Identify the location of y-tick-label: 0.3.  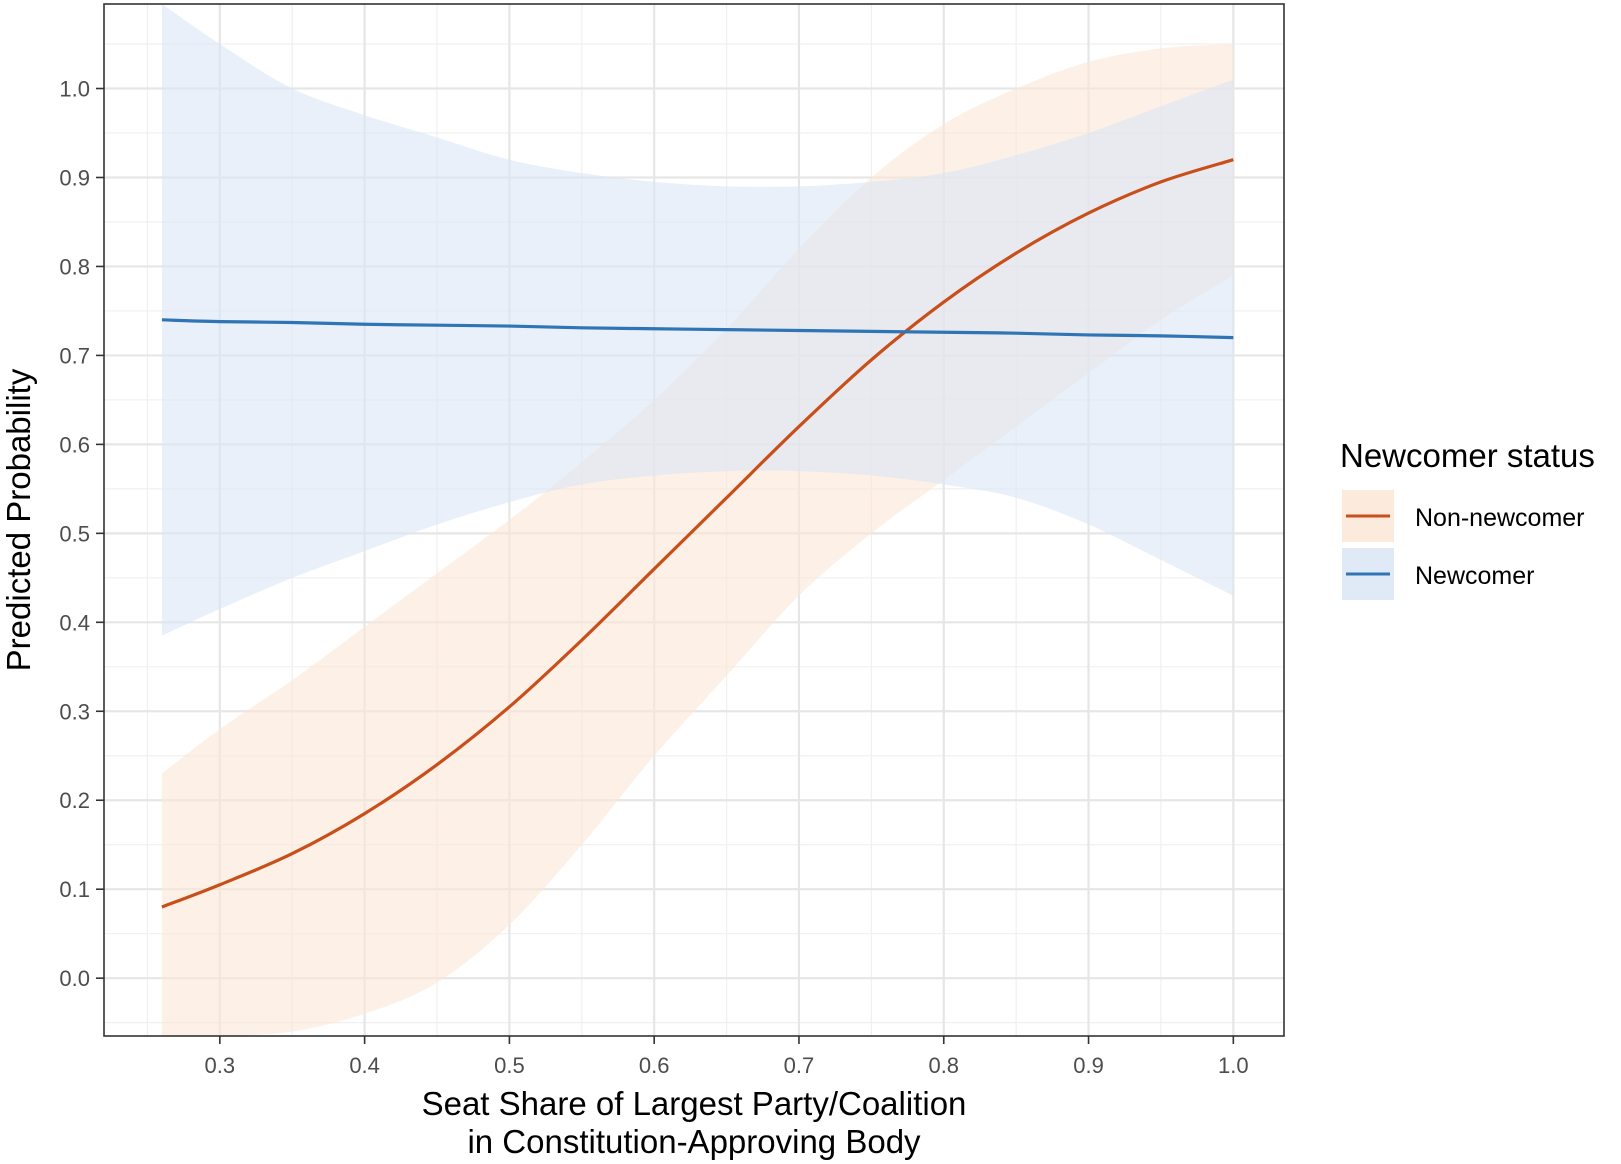
(74, 711).